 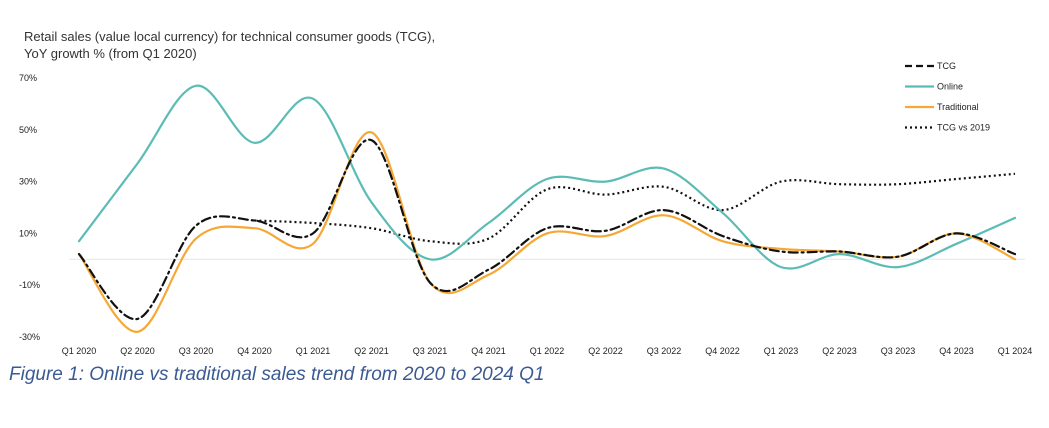 I want to click on x-tick-label: Q3 2022, so click(x=664, y=351).